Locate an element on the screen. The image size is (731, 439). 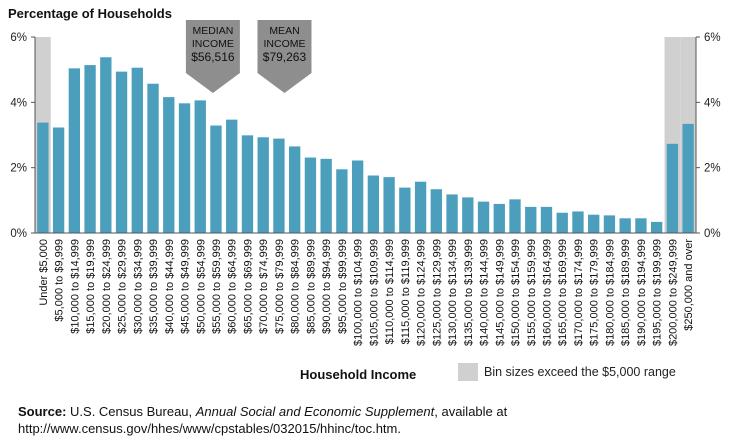
x-tick-label: $40,000 to $44,999 is located at coordinates (170, 286).